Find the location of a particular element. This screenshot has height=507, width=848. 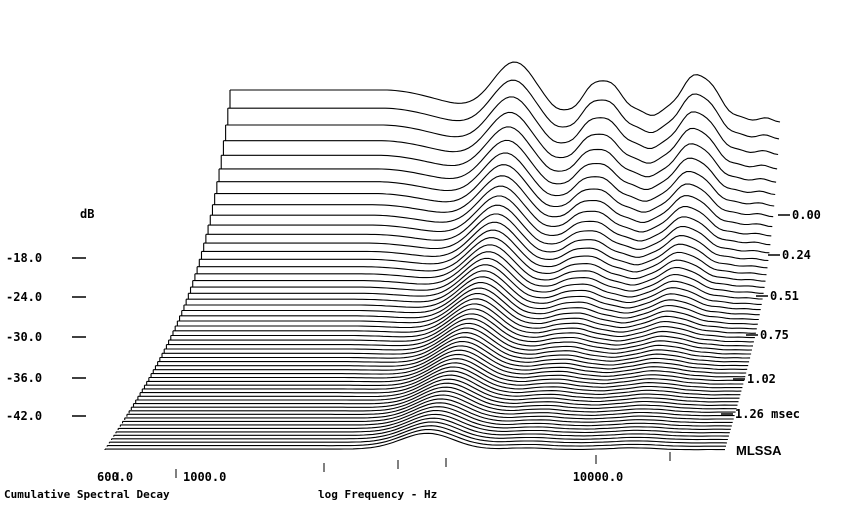

x-ticks: 600.0 1000.0 10000.0 is located at coordinates (384, 468).